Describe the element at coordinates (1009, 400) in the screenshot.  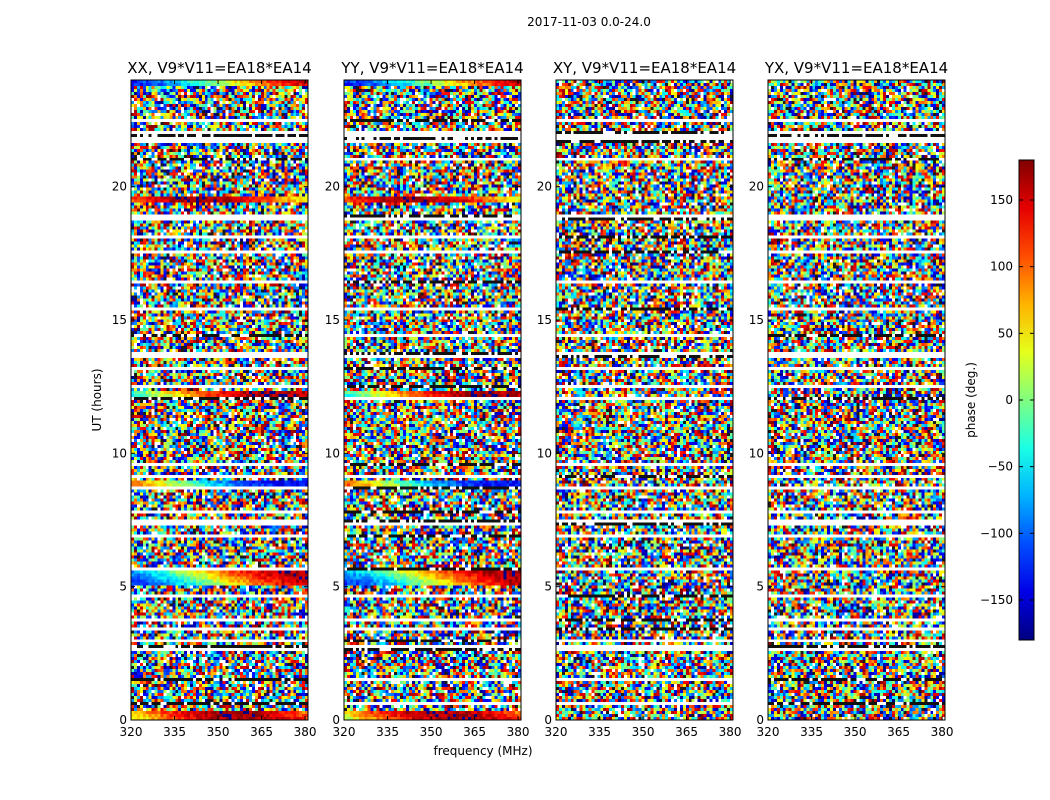
I see `colorbar-tick-label: 0` at that location.